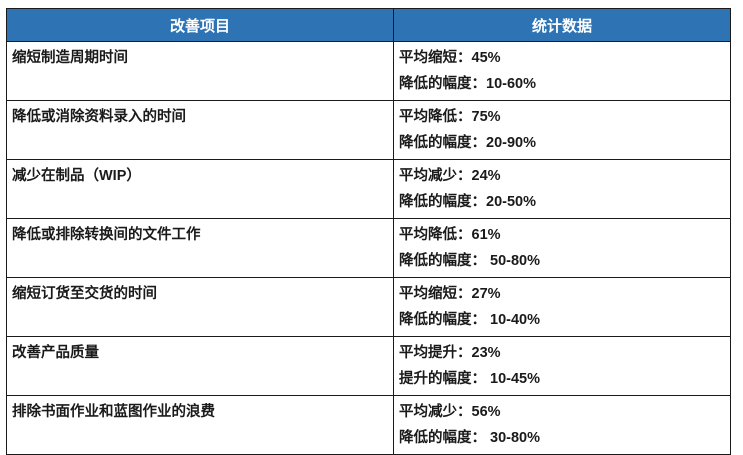  Describe the element at coordinates (200, 307) in the screenshot. I see `improvement-item-cell: 缩短订货至交货的时间` at that location.